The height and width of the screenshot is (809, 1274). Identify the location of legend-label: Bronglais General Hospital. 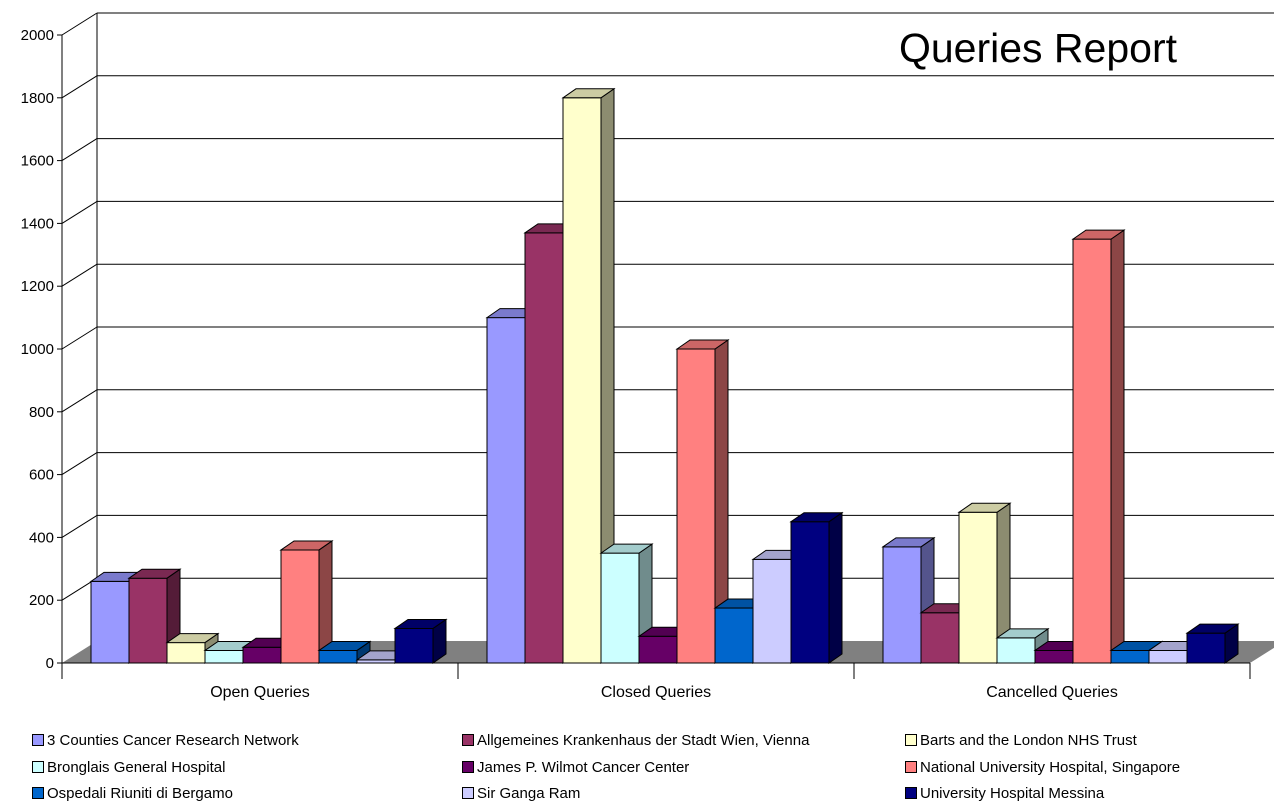
(136, 767).